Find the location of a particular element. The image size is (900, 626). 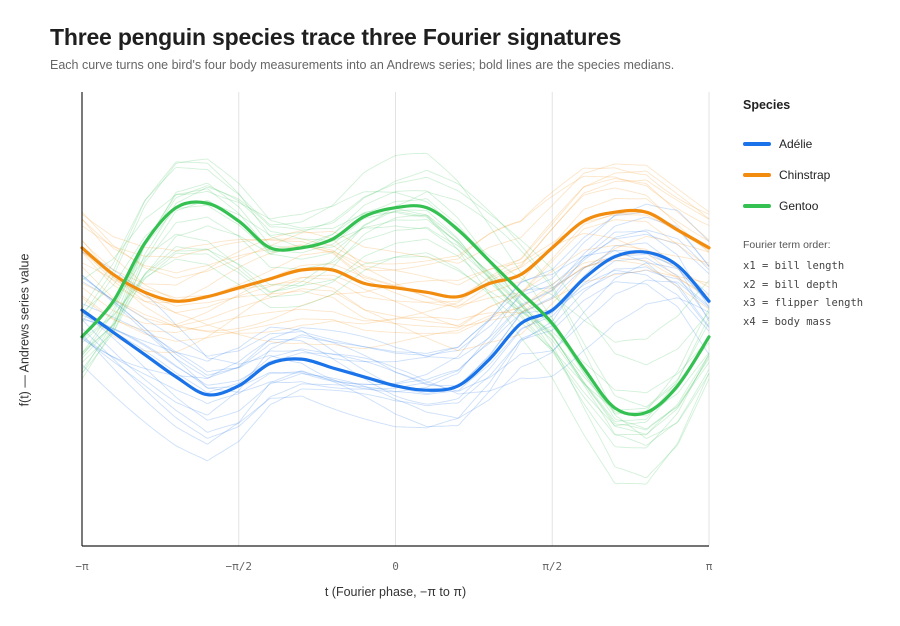

legend-swatch-chinstrap is located at coordinates (757, 174).